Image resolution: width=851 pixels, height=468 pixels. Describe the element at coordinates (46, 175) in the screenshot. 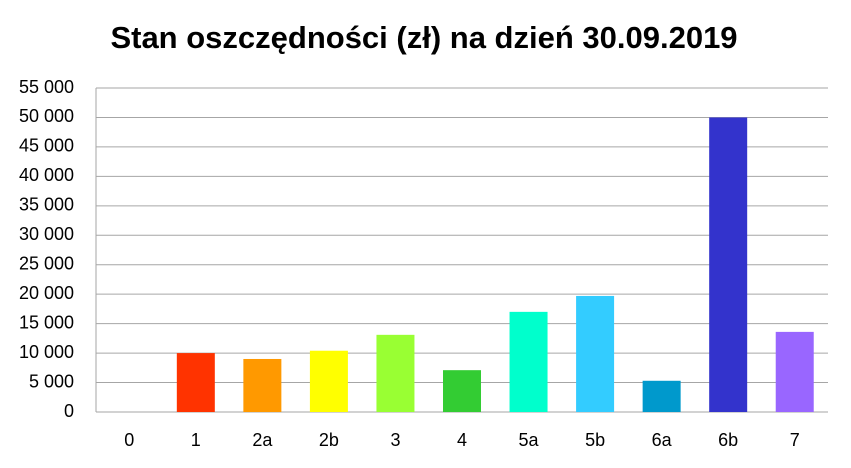

I see `y-tick-label: 40 000` at that location.